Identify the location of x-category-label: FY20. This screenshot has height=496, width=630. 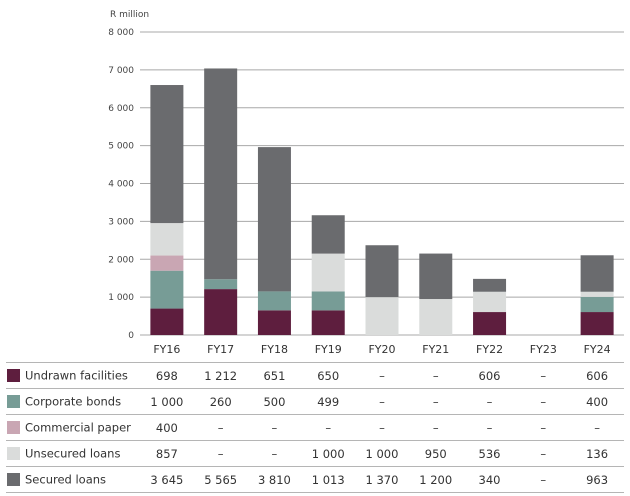
(381, 349).